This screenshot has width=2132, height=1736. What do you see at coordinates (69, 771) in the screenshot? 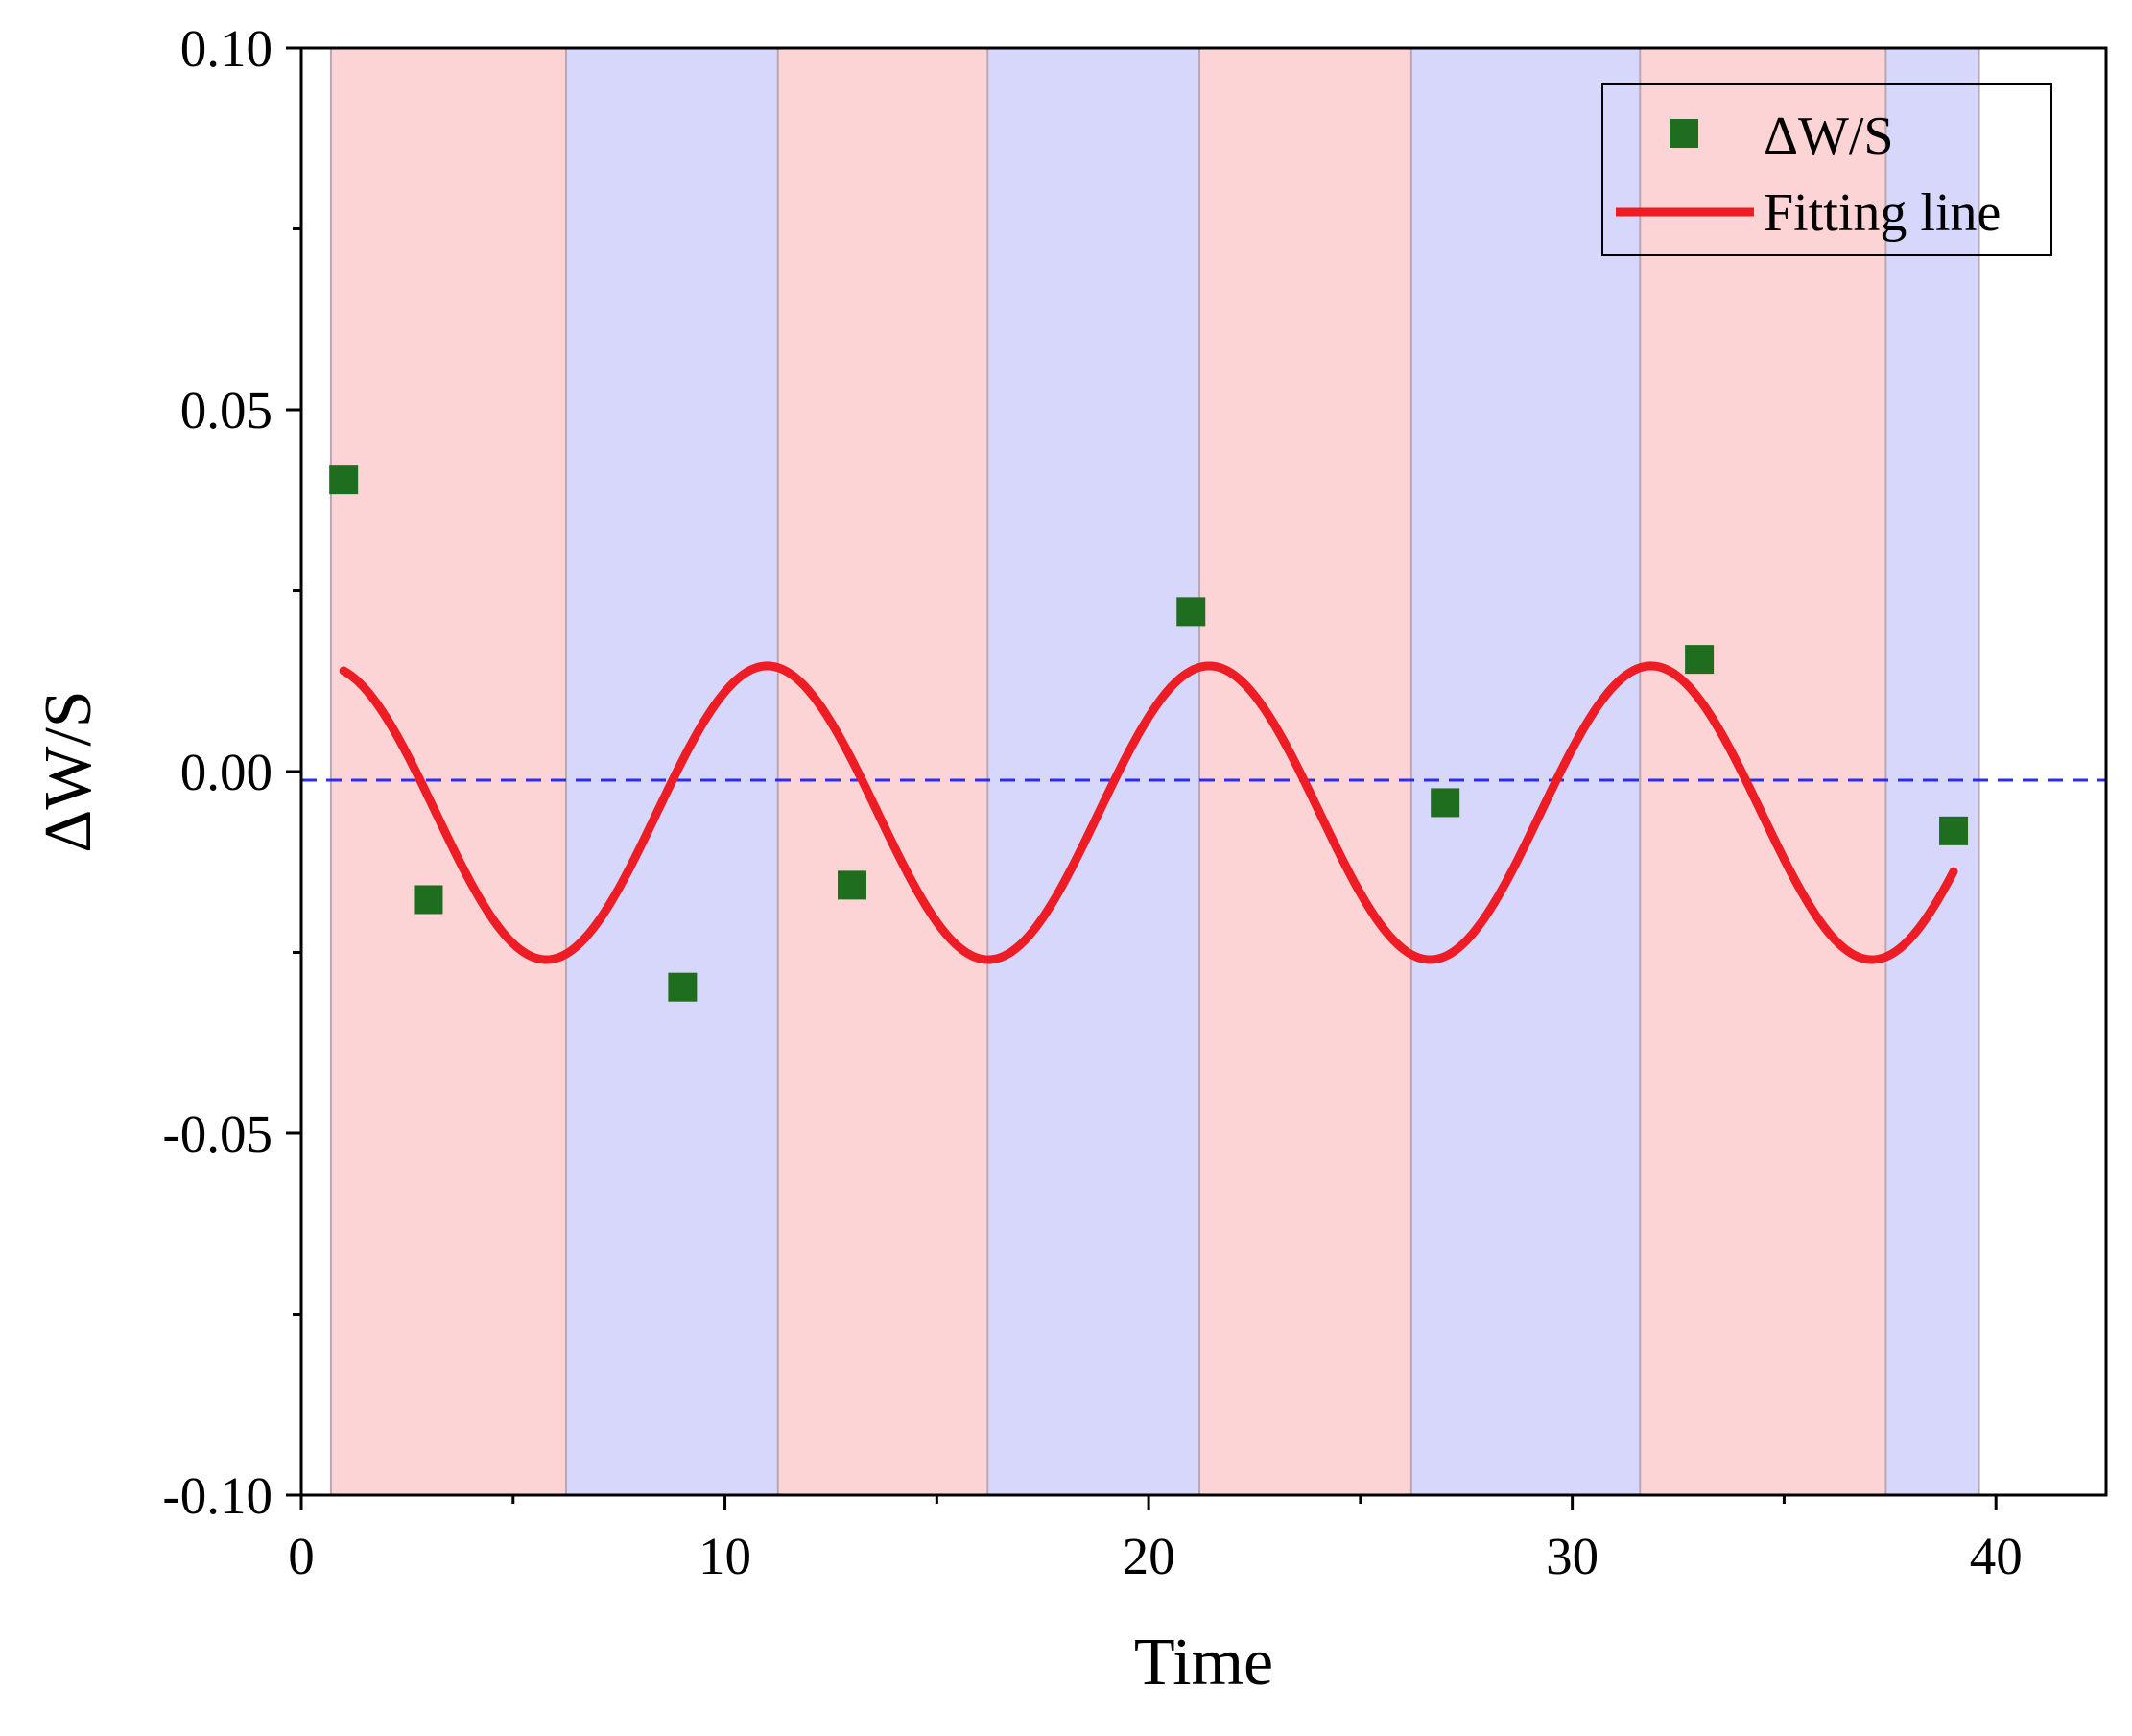
I see `y-axis-title: ΔW/S` at bounding box center [69, 771].